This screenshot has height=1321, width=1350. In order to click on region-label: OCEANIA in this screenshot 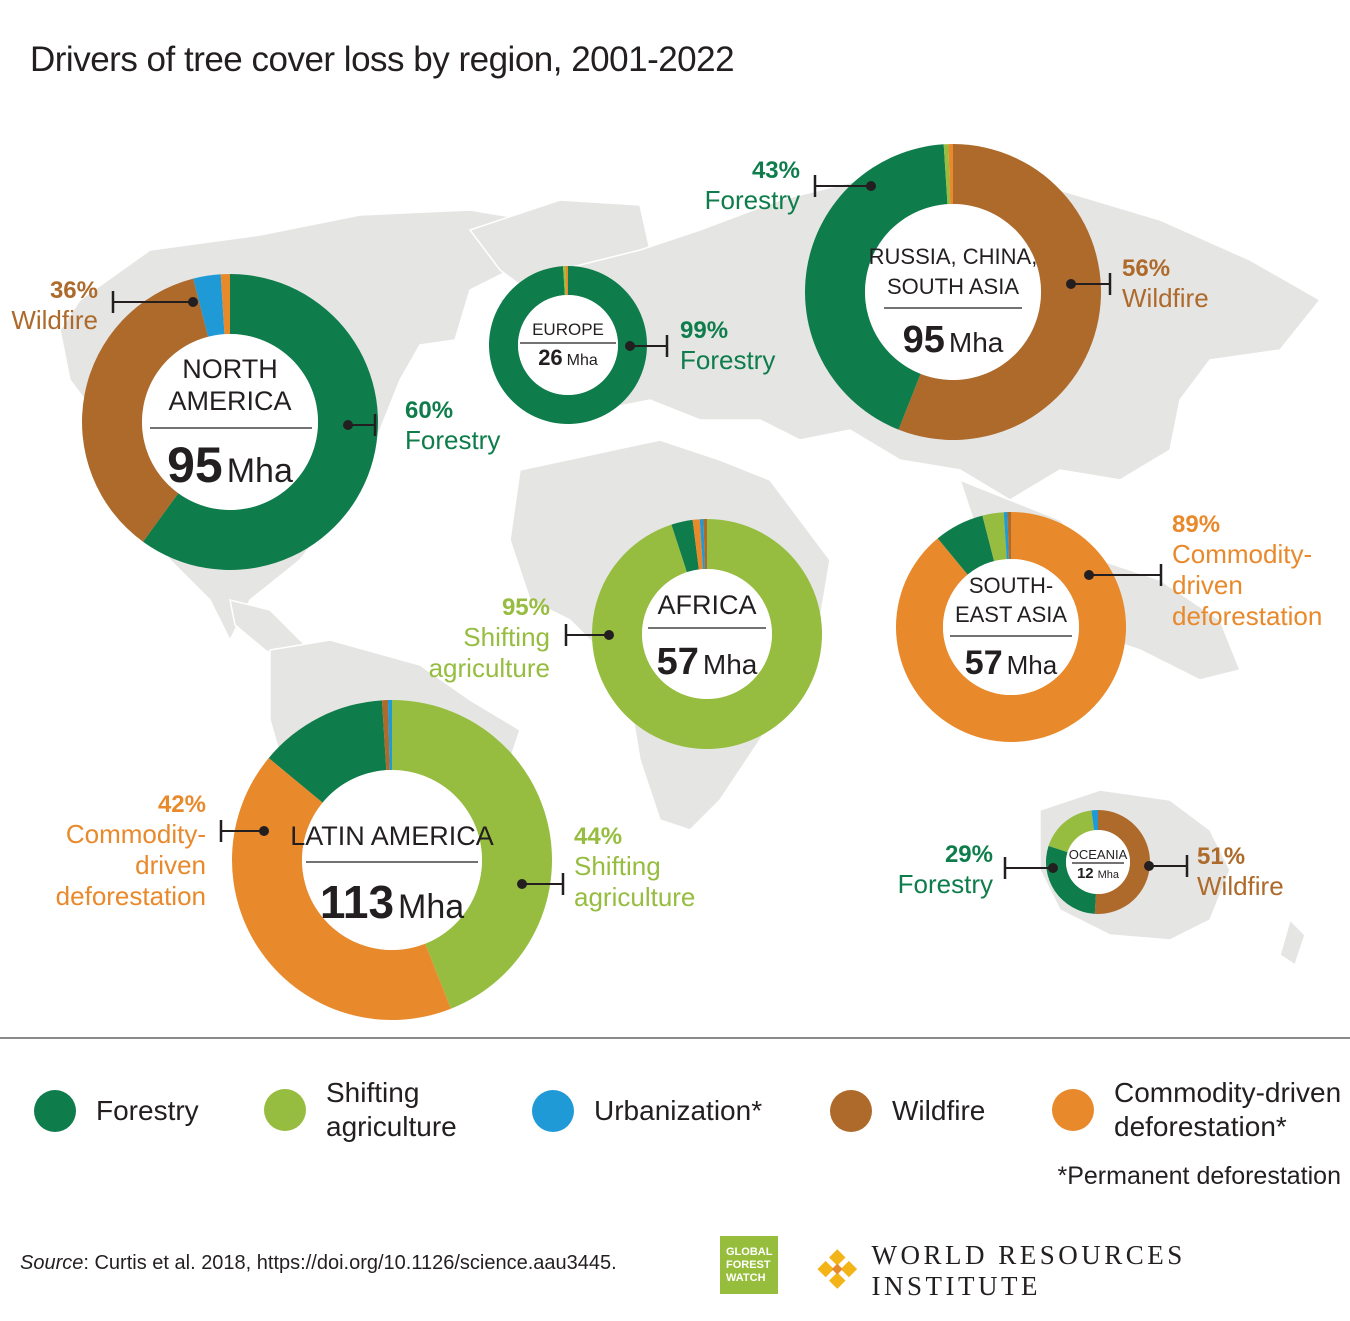, I will do `click(1098, 854)`.